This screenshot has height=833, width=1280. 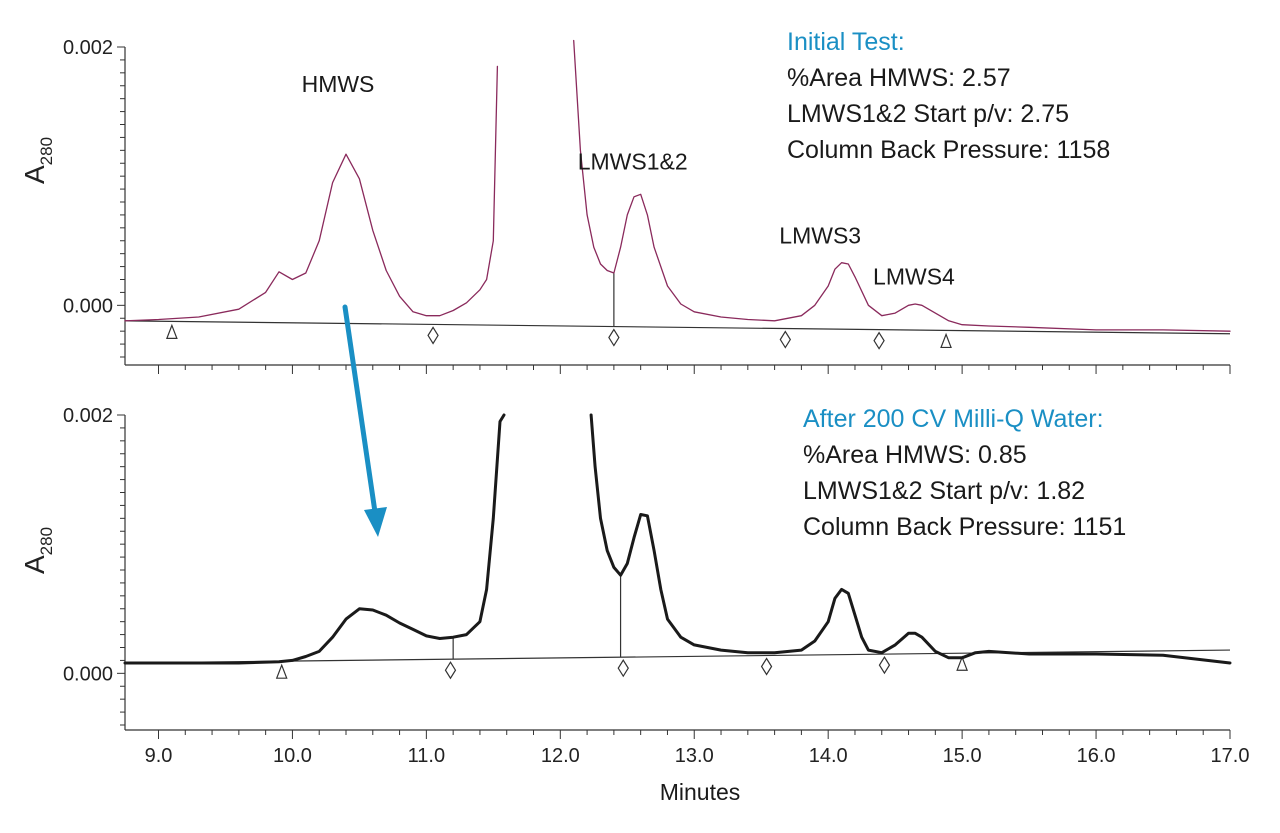 I want to click on hmws-reduction-arrow, so click(x=364, y=420).